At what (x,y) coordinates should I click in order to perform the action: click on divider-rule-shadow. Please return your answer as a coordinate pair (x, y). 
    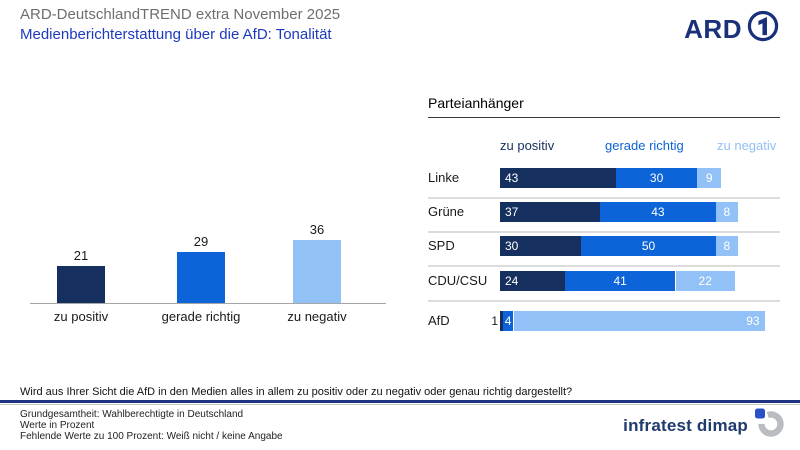
    Looking at the image, I should click on (400, 404).